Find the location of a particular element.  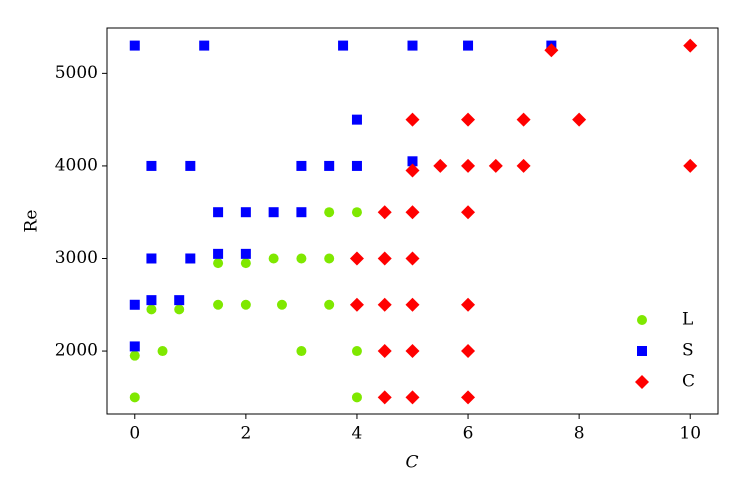

y-tick-label: 4000 is located at coordinates (76, 165).